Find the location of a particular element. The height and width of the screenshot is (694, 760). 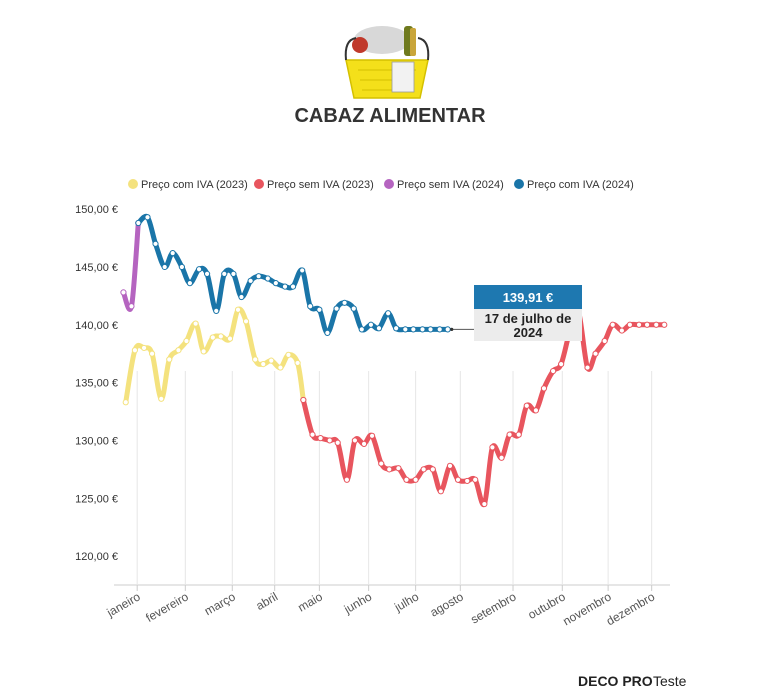

basket-contents-shape is located at coordinates (382, 40).